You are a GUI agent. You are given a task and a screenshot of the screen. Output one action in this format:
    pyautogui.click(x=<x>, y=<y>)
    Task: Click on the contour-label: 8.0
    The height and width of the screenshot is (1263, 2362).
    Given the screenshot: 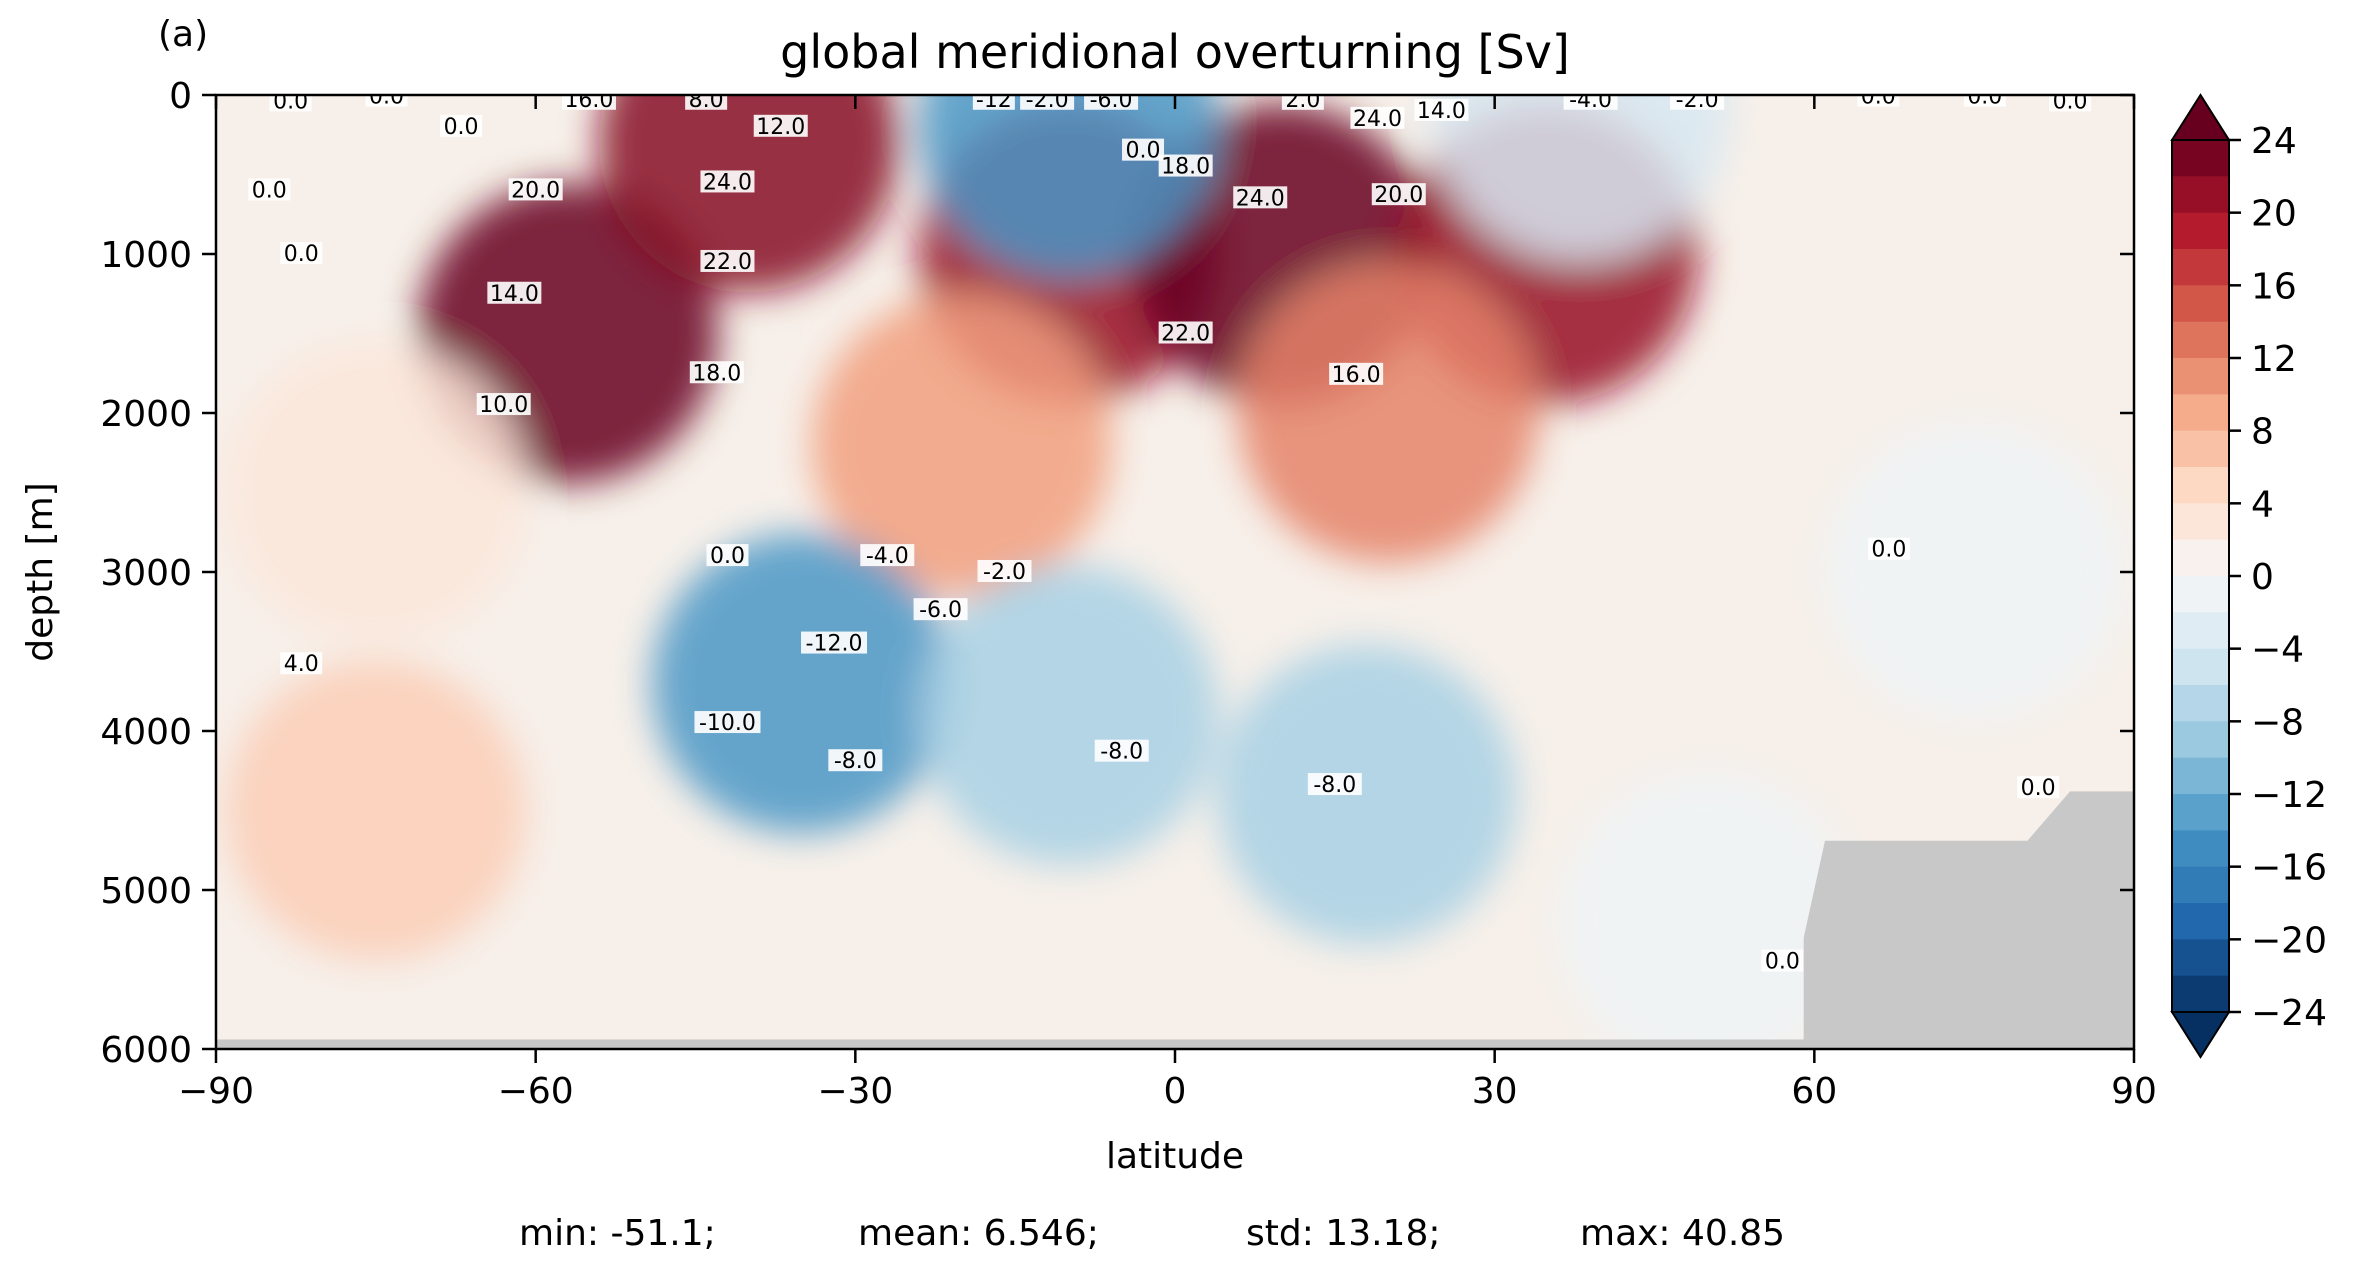 What is the action you would take?
    pyautogui.click(x=706, y=100)
    